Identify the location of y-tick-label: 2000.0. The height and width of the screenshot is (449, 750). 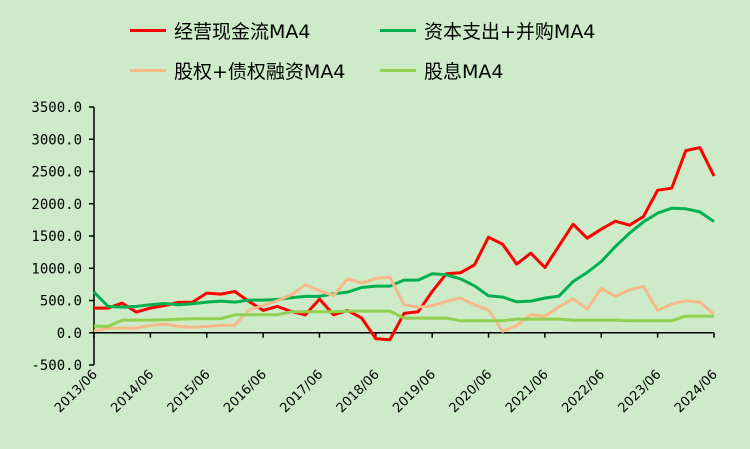
(56, 205).